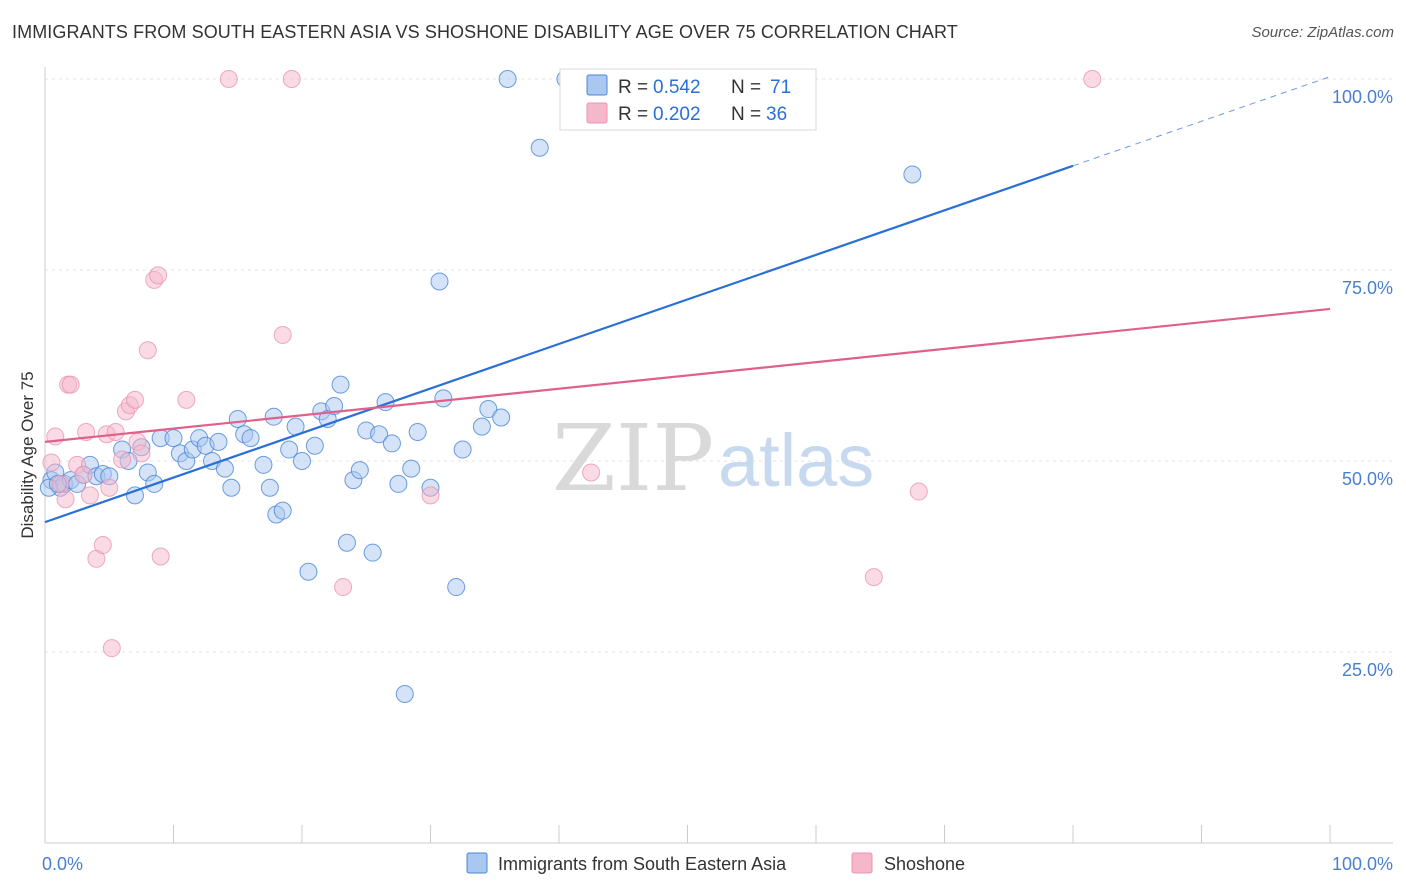  What do you see at coordinates (633, 458) in the screenshot?
I see `watermark-zip: ZIP` at bounding box center [633, 458].